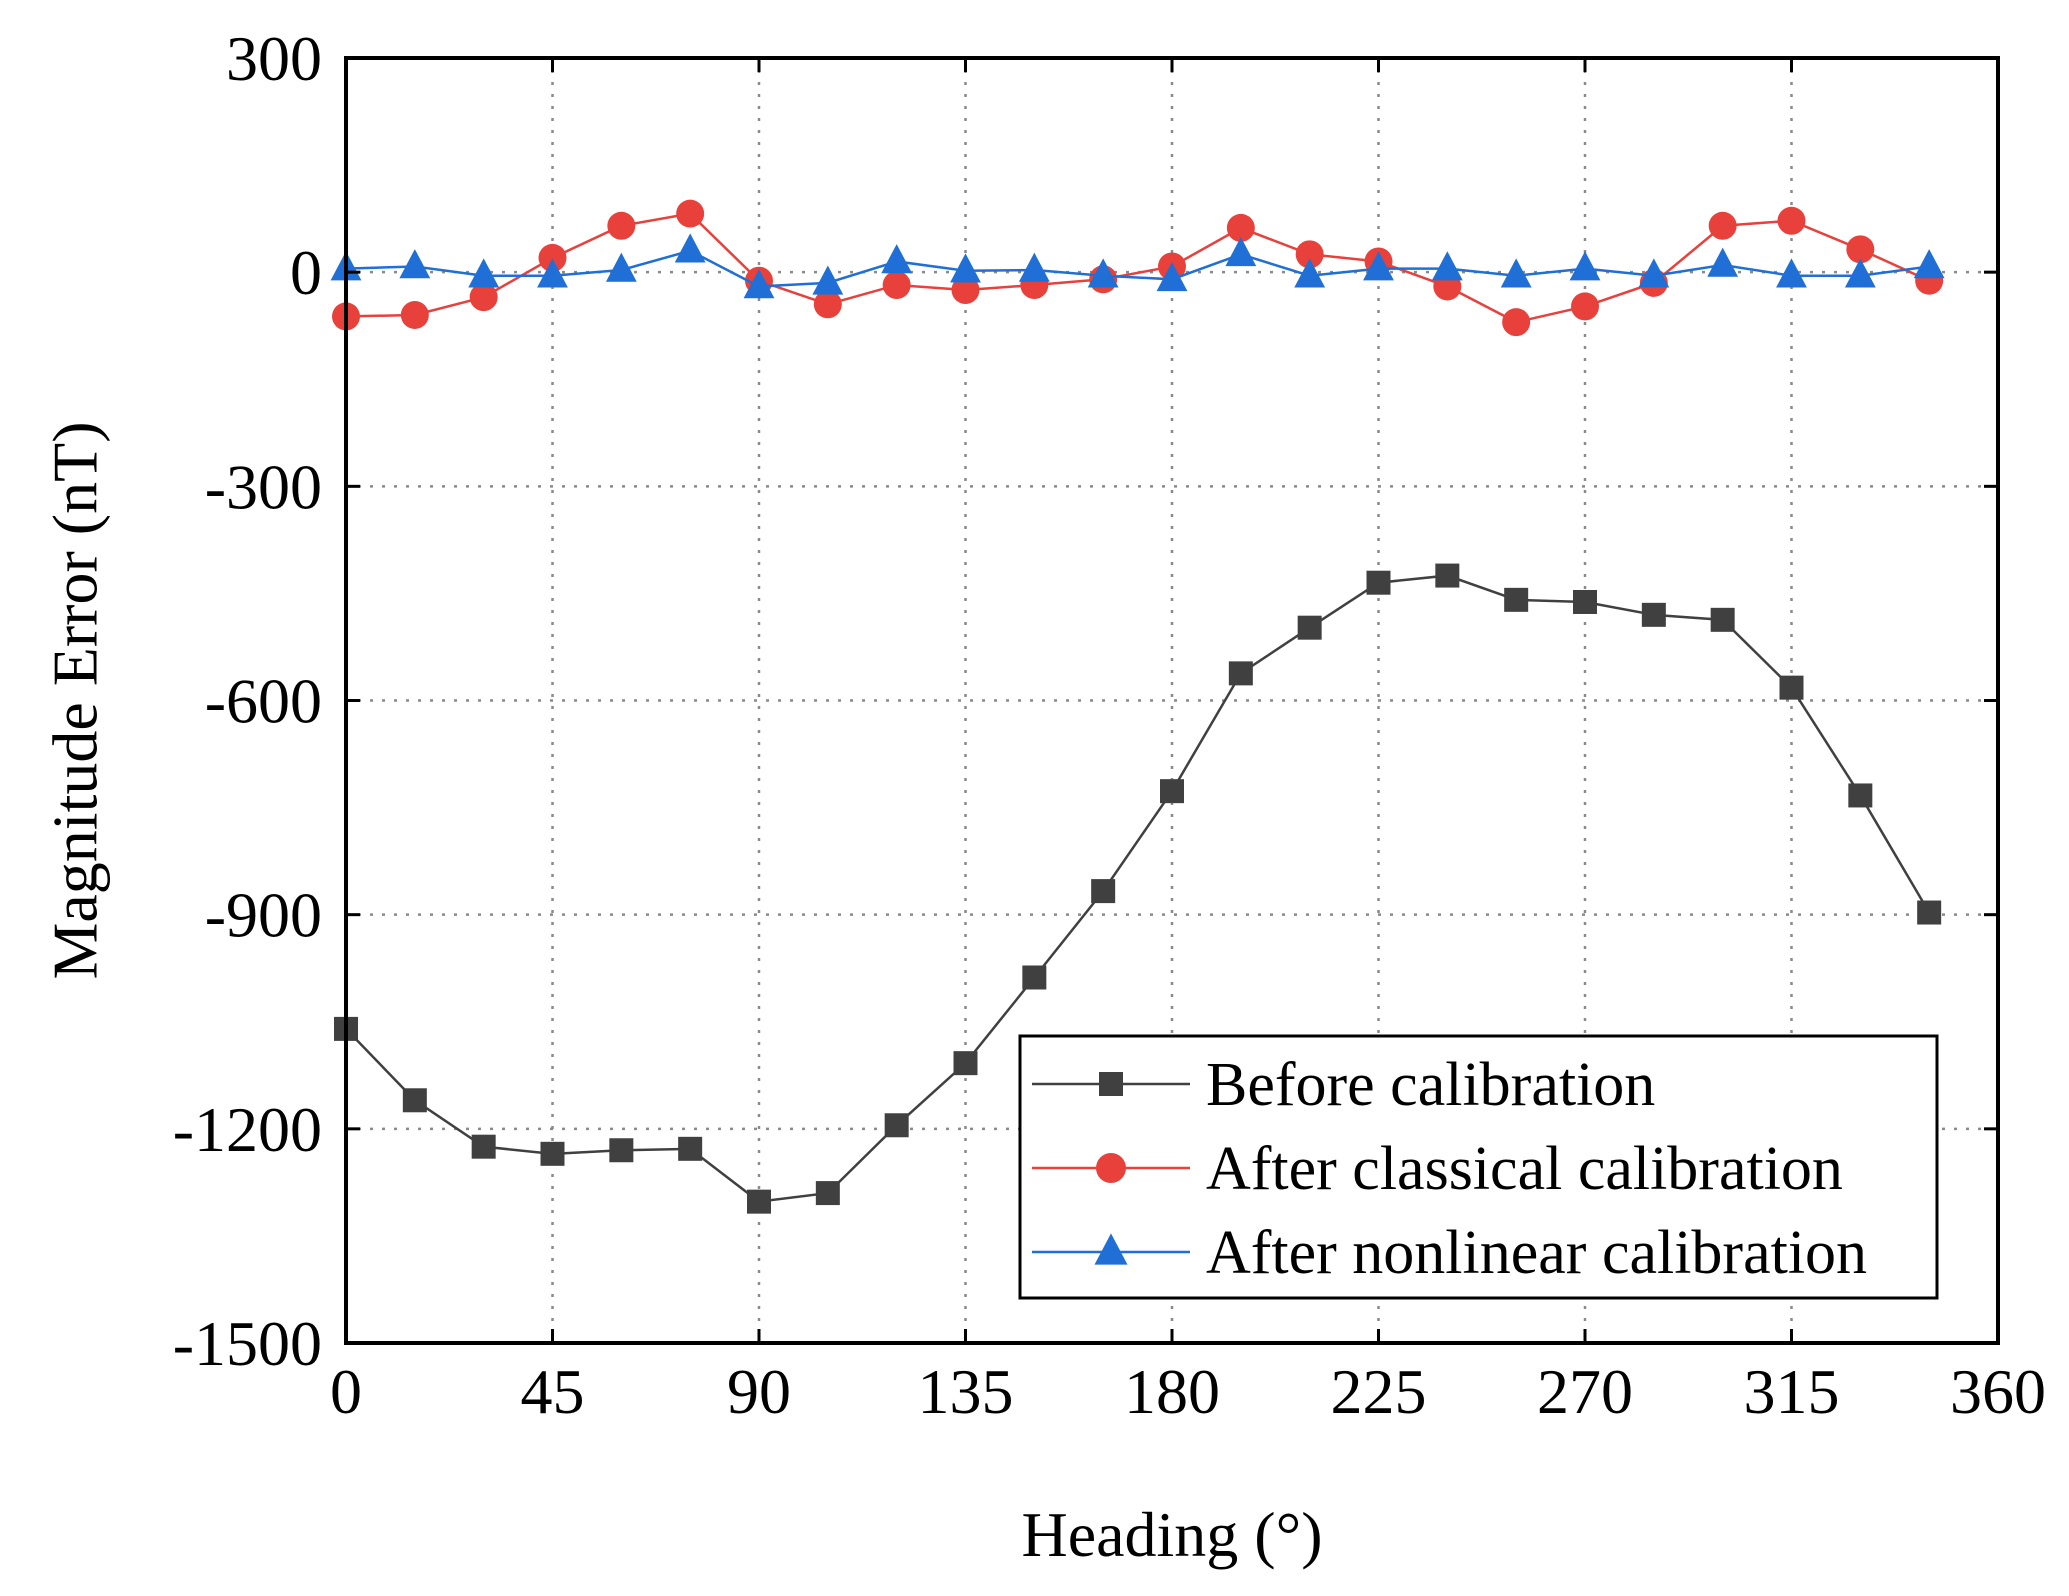  I want to click on x-tick-label: 0, so click(346, 1391).